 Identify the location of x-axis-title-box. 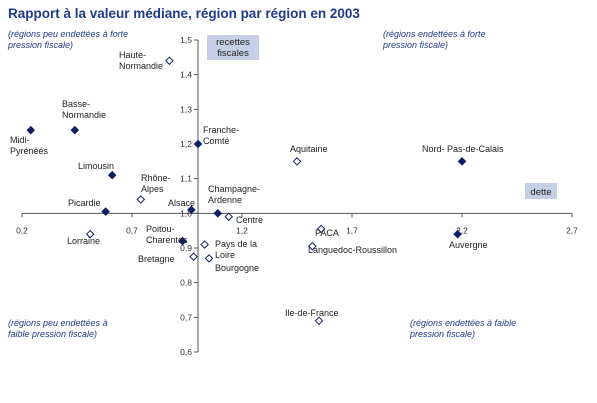
(541, 191).